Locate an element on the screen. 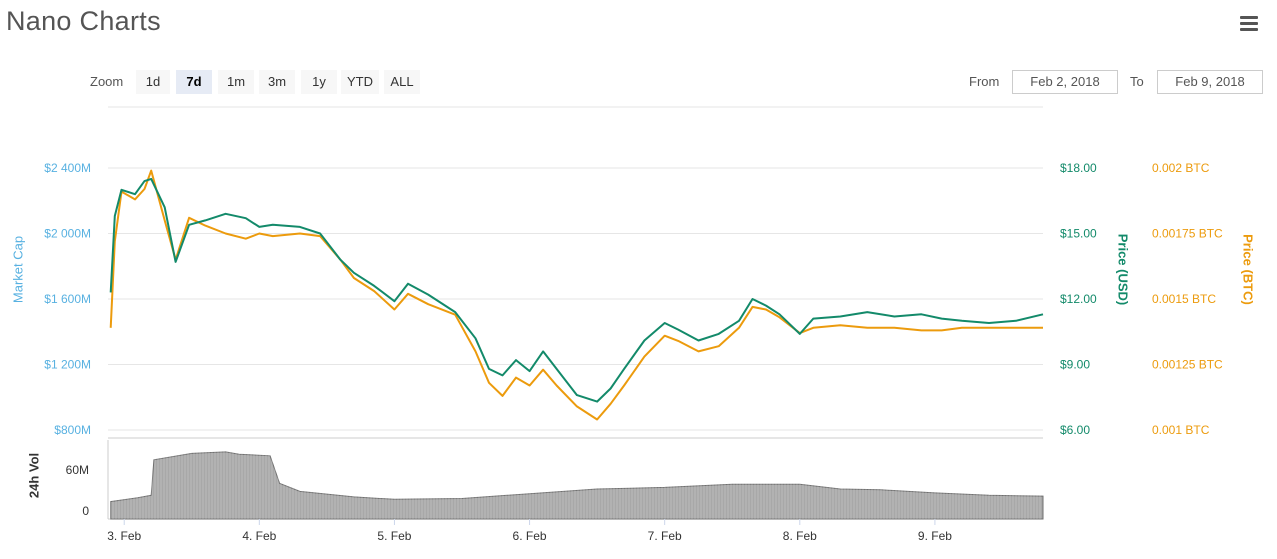 This screenshot has width=1277, height=559. market-cap-tick-label: $2 400M is located at coordinates (67, 168).